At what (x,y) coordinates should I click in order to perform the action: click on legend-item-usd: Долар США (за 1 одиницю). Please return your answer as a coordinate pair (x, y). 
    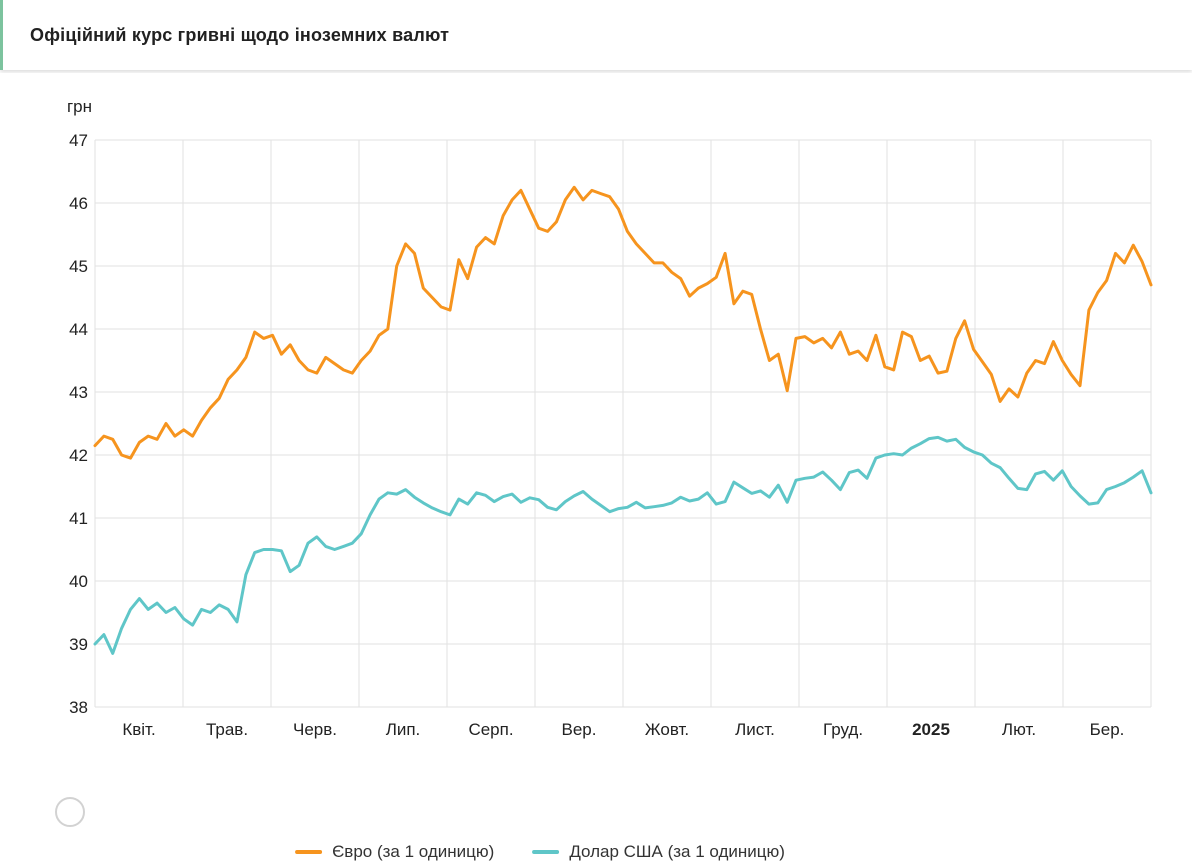
    Looking at the image, I should click on (658, 852).